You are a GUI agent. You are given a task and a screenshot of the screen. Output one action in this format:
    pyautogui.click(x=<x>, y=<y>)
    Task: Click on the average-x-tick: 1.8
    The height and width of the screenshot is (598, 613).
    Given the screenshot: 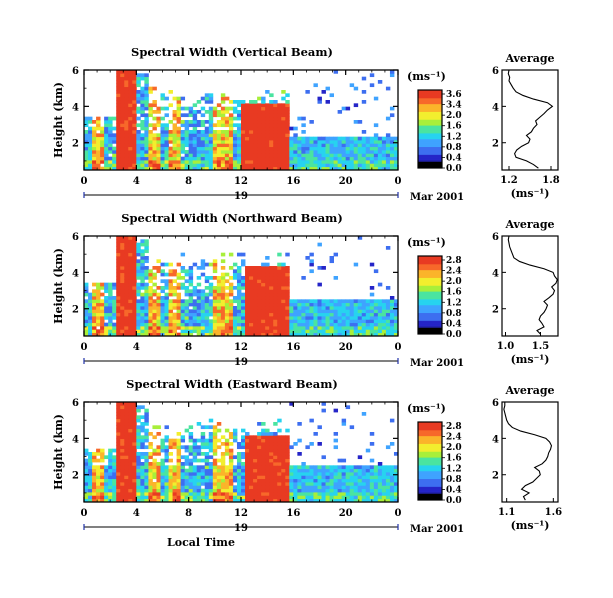 What is the action you would take?
    pyautogui.click(x=550, y=180)
    